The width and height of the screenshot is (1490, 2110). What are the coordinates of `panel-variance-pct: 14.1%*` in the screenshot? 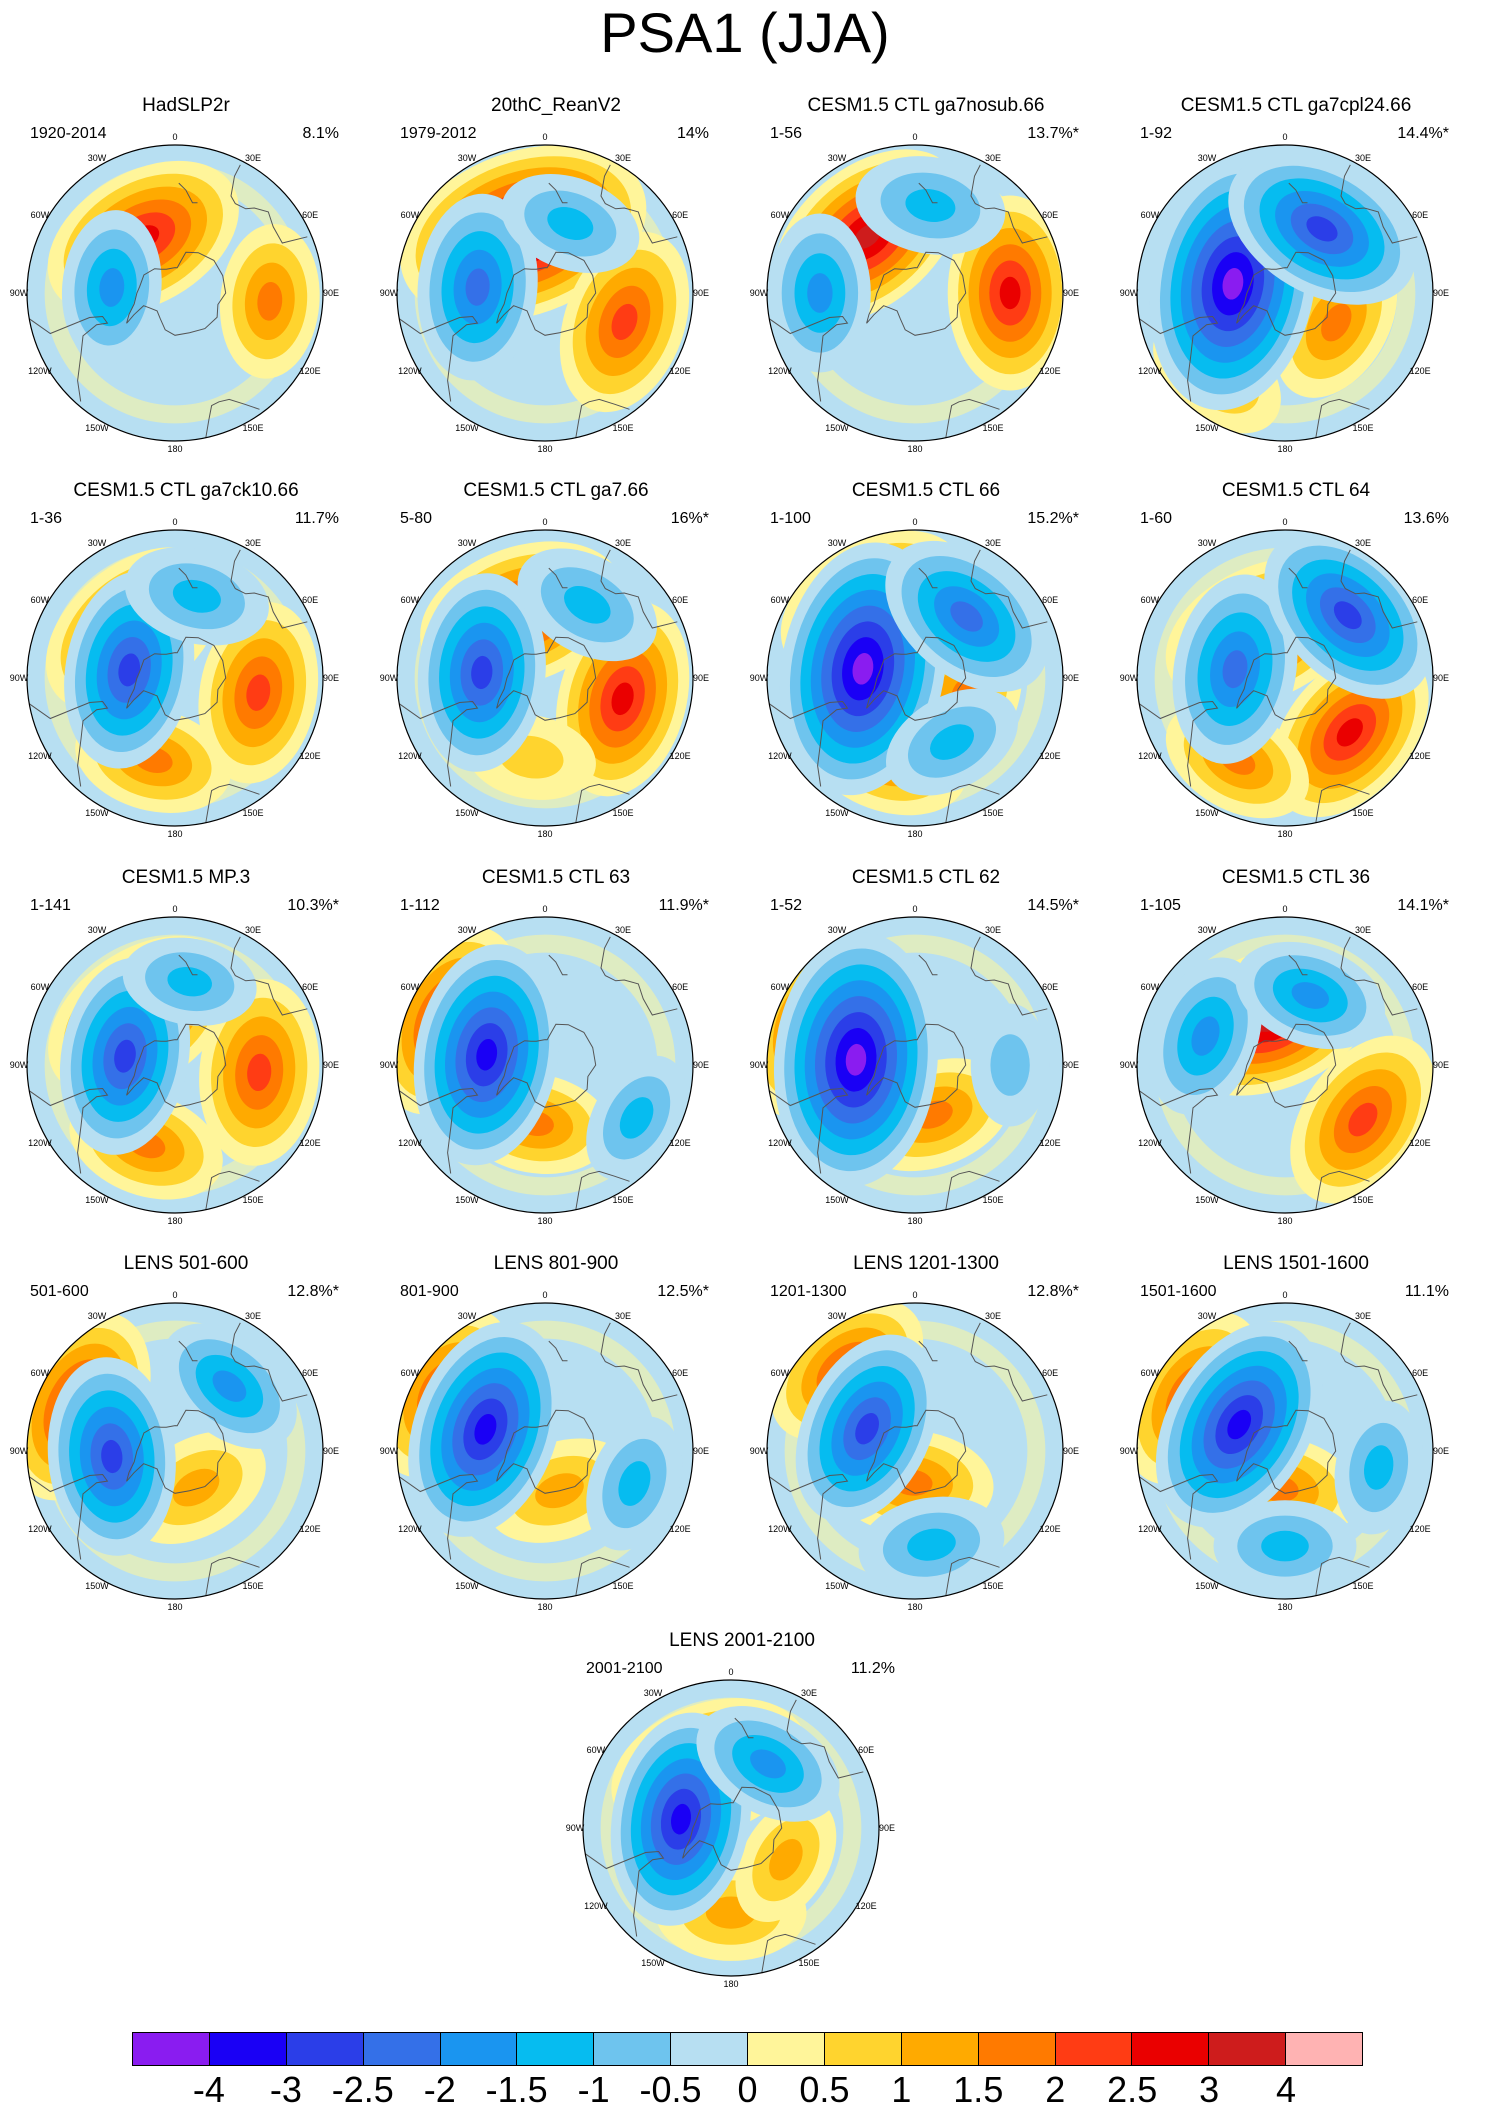 It's located at (1423, 905).